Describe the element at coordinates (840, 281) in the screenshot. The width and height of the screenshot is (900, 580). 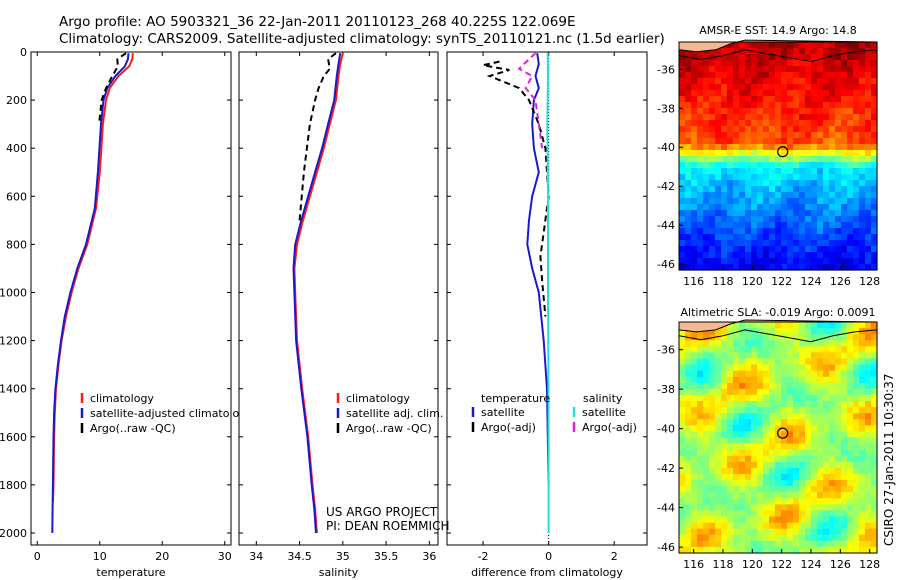
I see `sst_map-x-tick-label: 126` at that location.